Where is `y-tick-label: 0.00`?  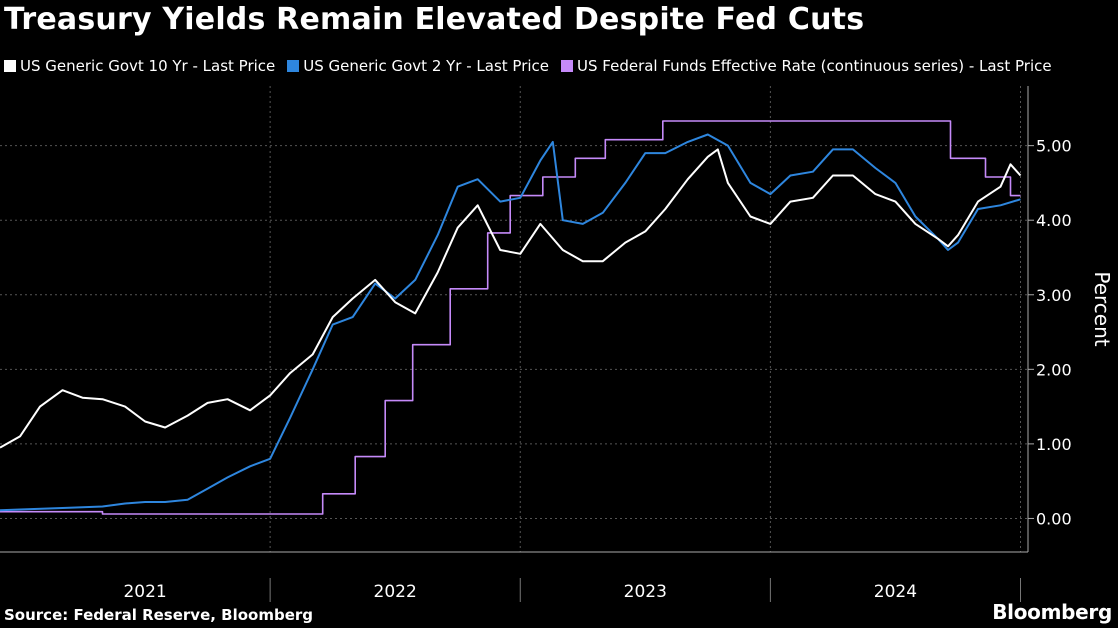
y-tick-label: 0.00 is located at coordinates (1054, 518).